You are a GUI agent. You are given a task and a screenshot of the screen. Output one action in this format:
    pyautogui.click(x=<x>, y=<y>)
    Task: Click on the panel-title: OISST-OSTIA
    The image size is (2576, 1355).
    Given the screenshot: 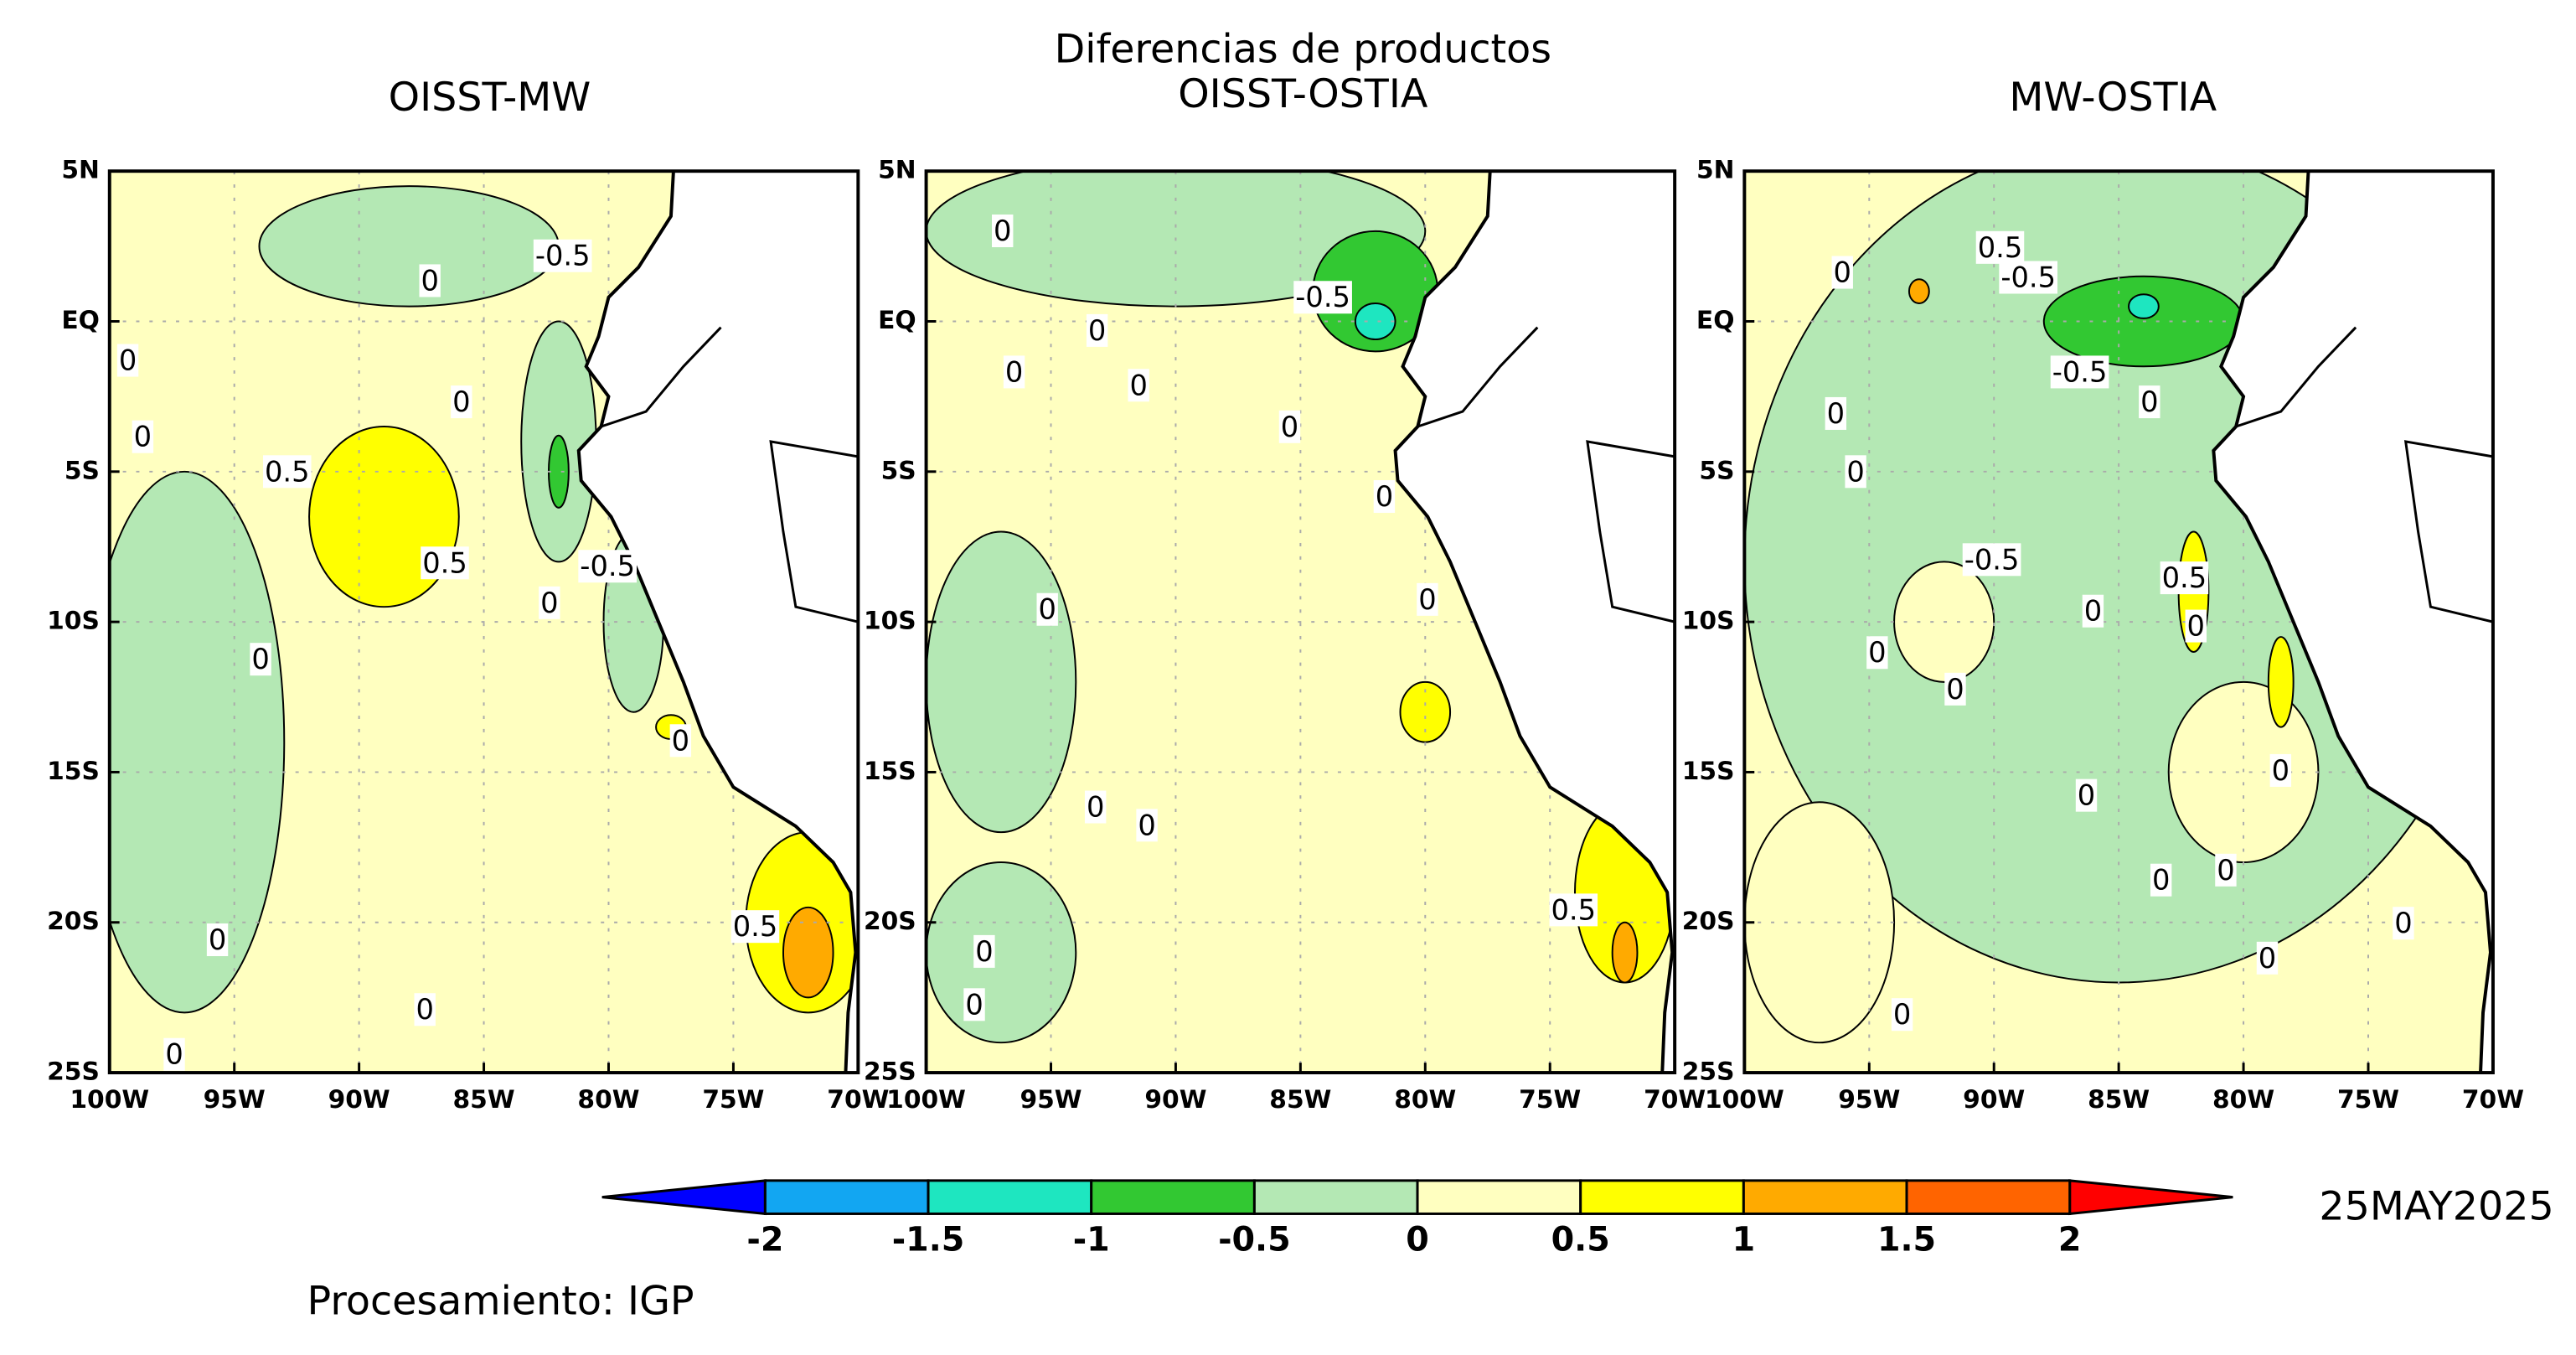 What is the action you would take?
    pyautogui.click(x=1303, y=94)
    